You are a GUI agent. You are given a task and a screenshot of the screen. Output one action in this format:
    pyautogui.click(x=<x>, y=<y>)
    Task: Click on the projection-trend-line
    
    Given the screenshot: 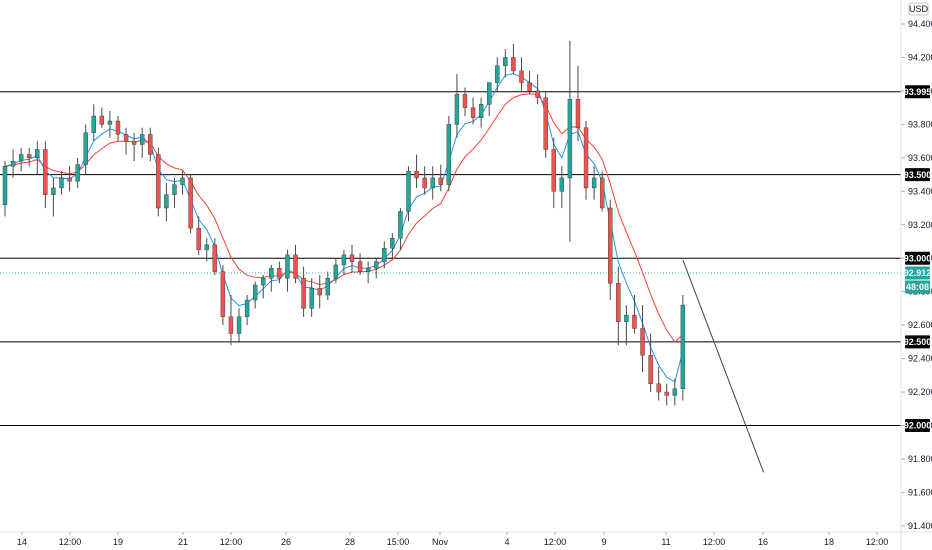 What is the action you would take?
    pyautogui.click(x=723, y=366)
    